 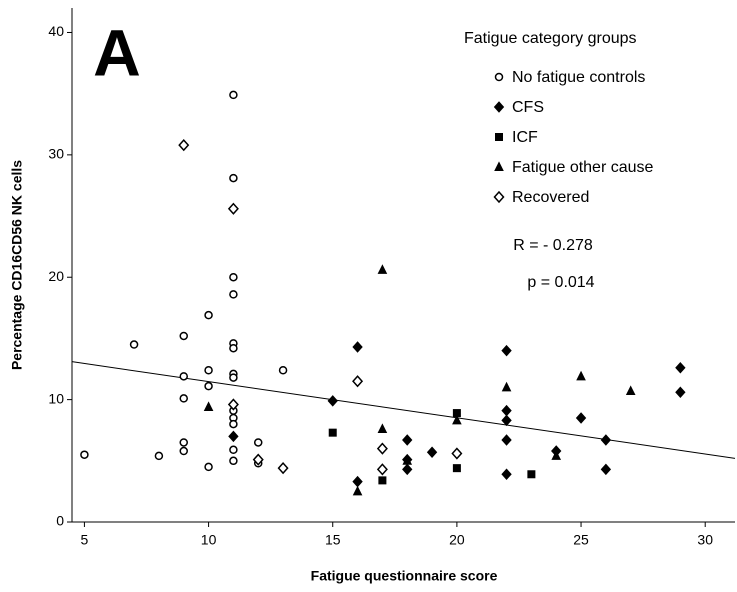 I want to click on y-tick-label: 0, so click(x=60, y=521).